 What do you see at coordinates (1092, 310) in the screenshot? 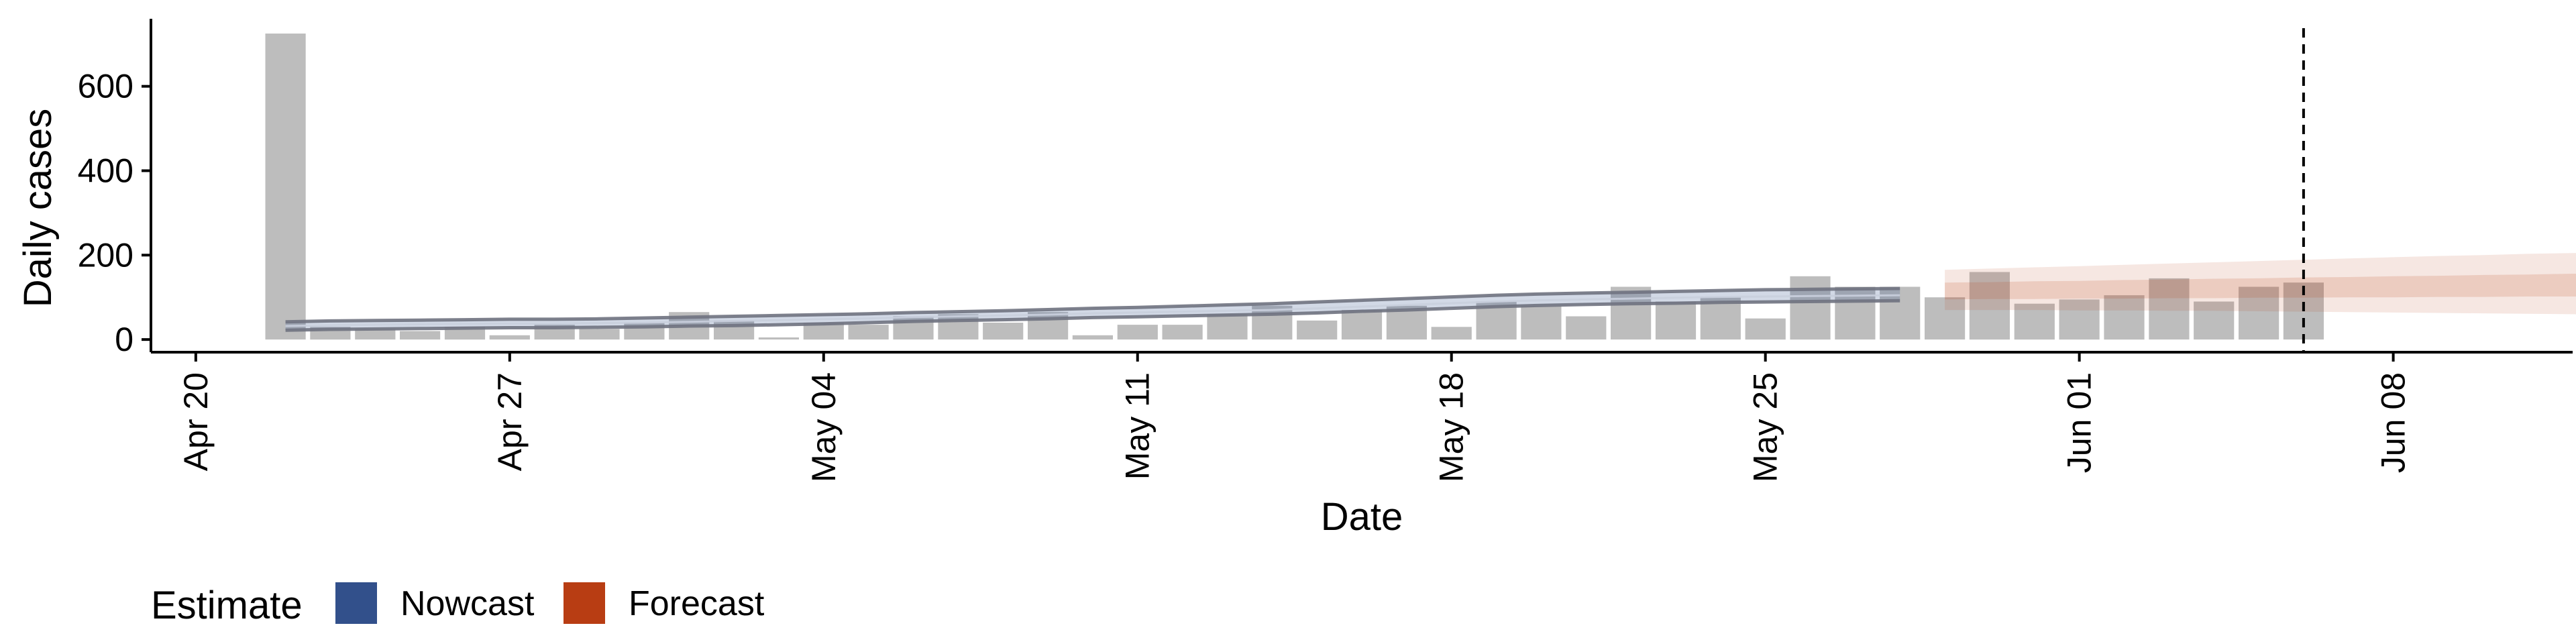
I see `nowcast-median-line` at bounding box center [1092, 310].